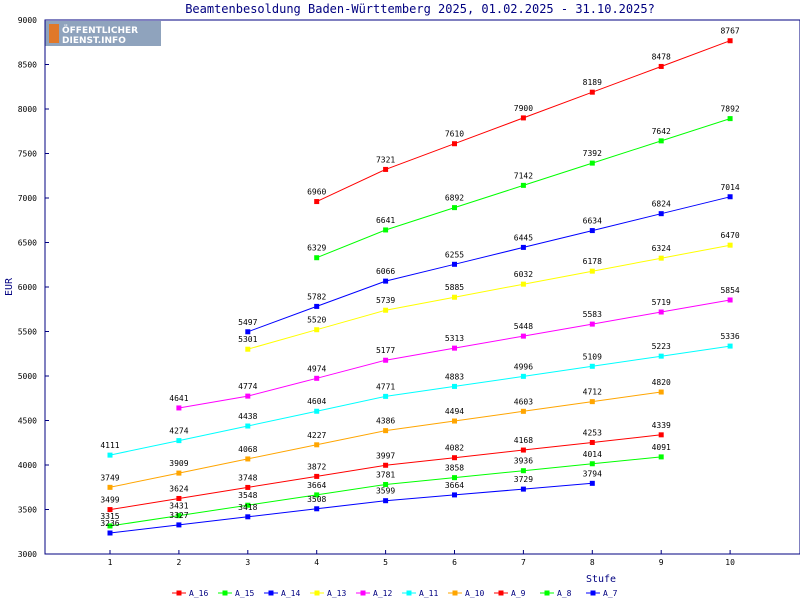 The width and height of the screenshot is (800, 600). What do you see at coordinates (27, 287) in the screenshot?
I see `y-tick-label: 6000` at bounding box center [27, 287].